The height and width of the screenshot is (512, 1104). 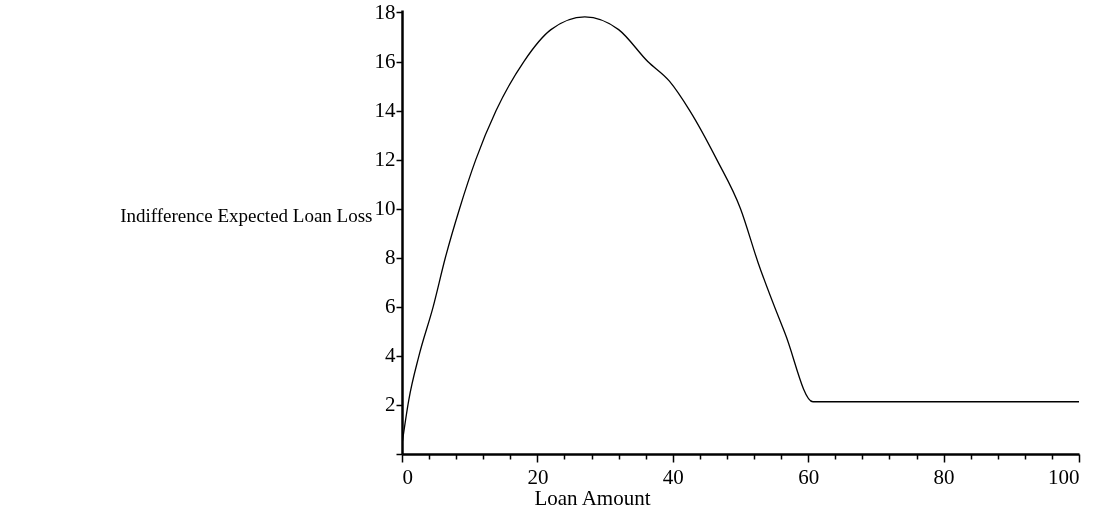 I want to click on y-tick-label: 18, so click(x=385, y=12).